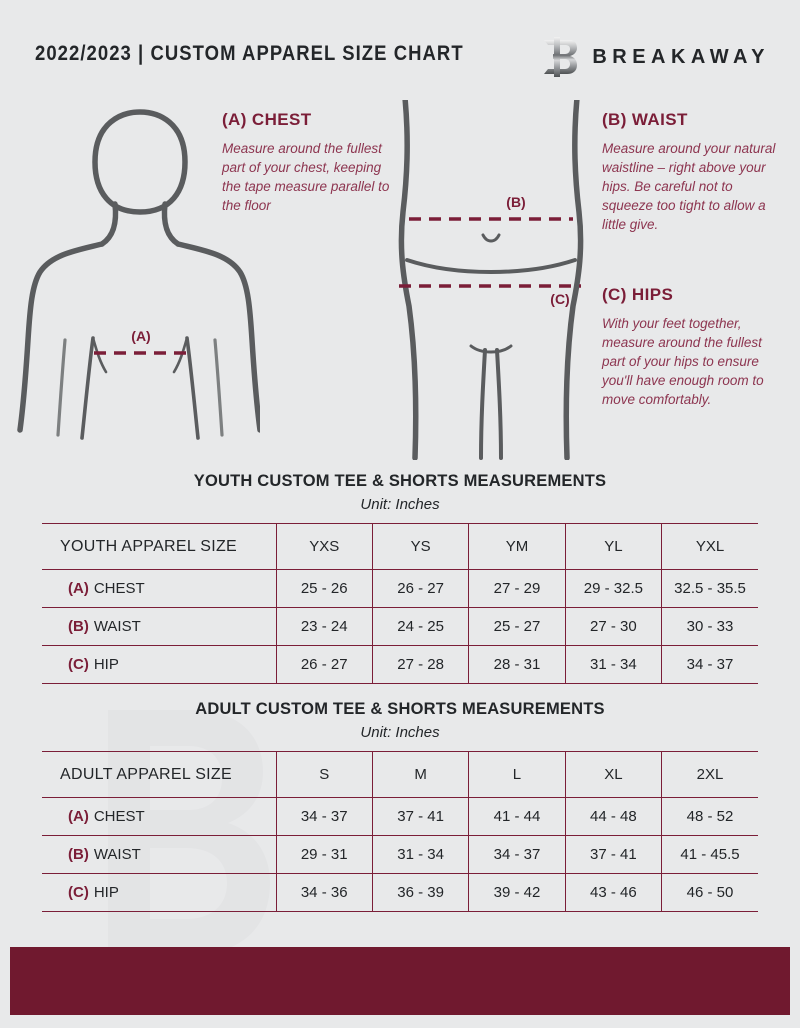 The height and width of the screenshot is (1028, 800). I want to click on youth-hip-ym: 28 - 31, so click(517, 664).